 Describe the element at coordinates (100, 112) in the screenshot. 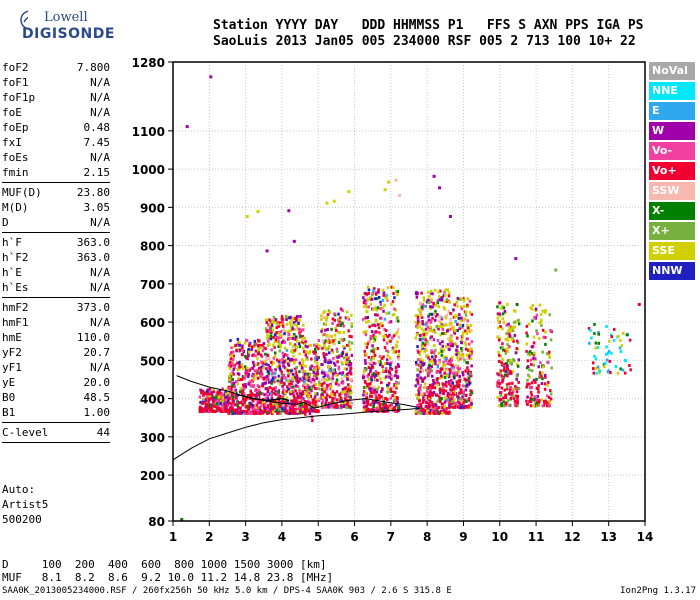

I see `param-value: N/A` at that location.